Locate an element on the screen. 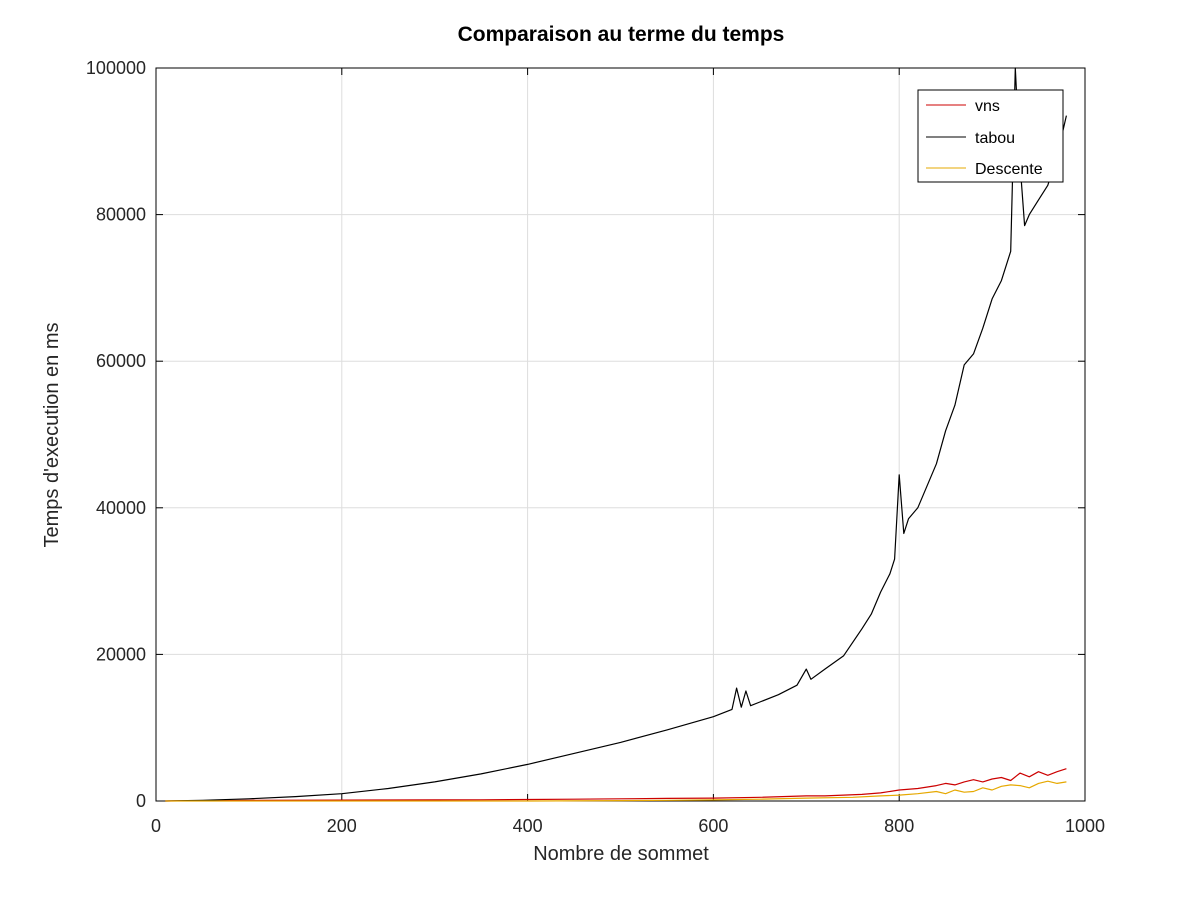  legend-label-vns: vns is located at coordinates (987, 106).